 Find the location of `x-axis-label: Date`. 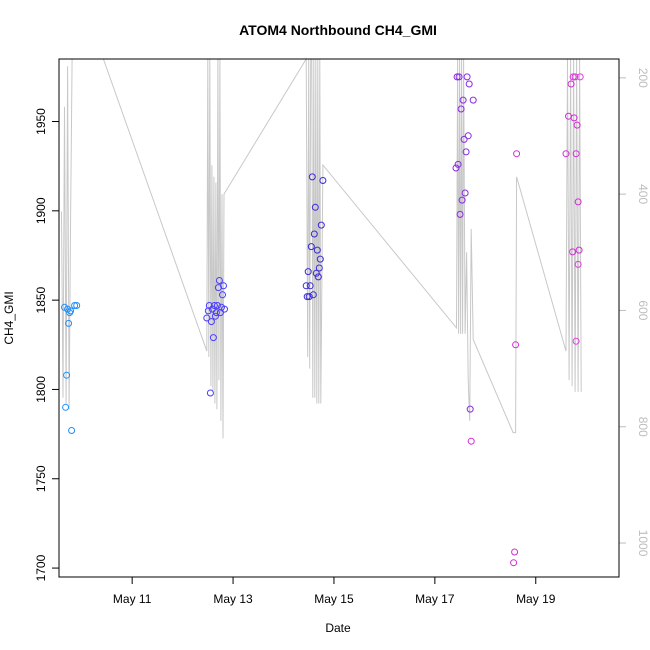

x-axis-label: Date is located at coordinates (338, 628).